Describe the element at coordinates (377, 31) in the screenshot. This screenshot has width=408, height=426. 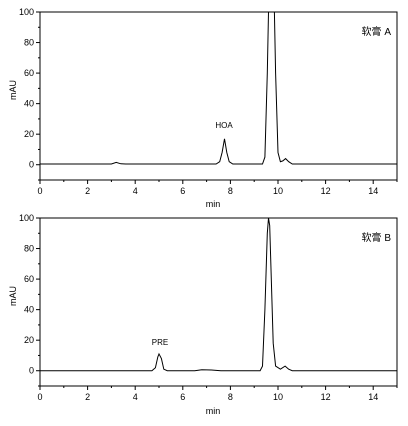
I see `panel-title: 软膏 A` at that location.